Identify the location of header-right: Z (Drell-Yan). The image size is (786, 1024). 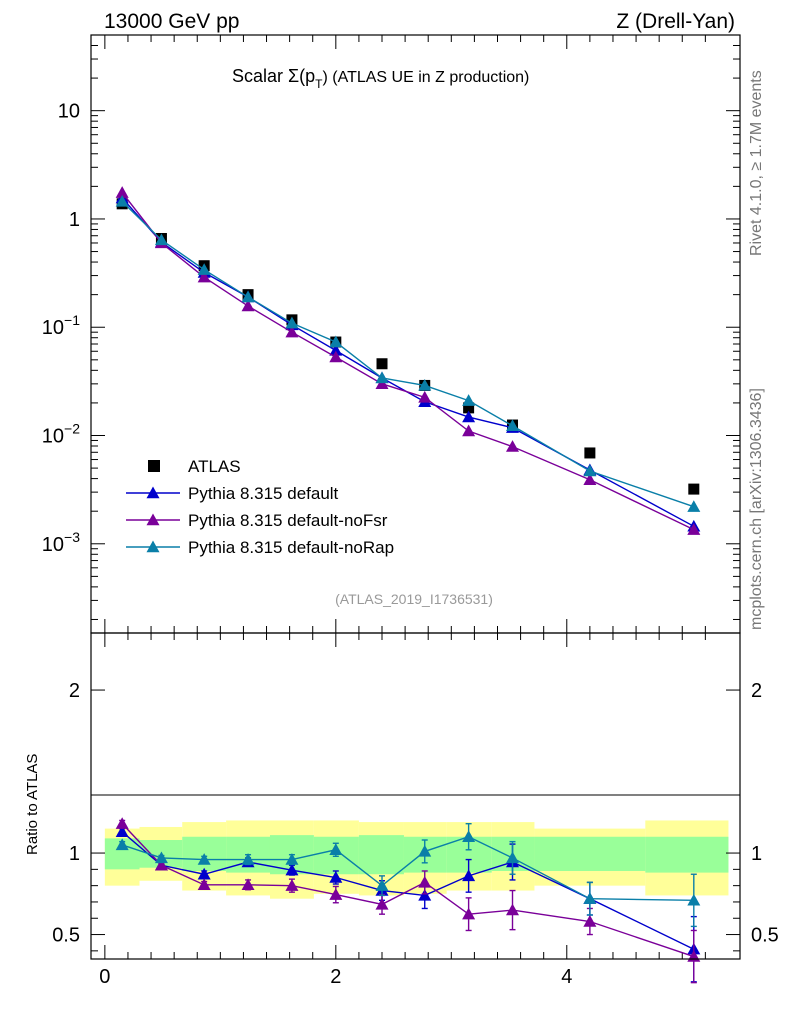
(675, 21).